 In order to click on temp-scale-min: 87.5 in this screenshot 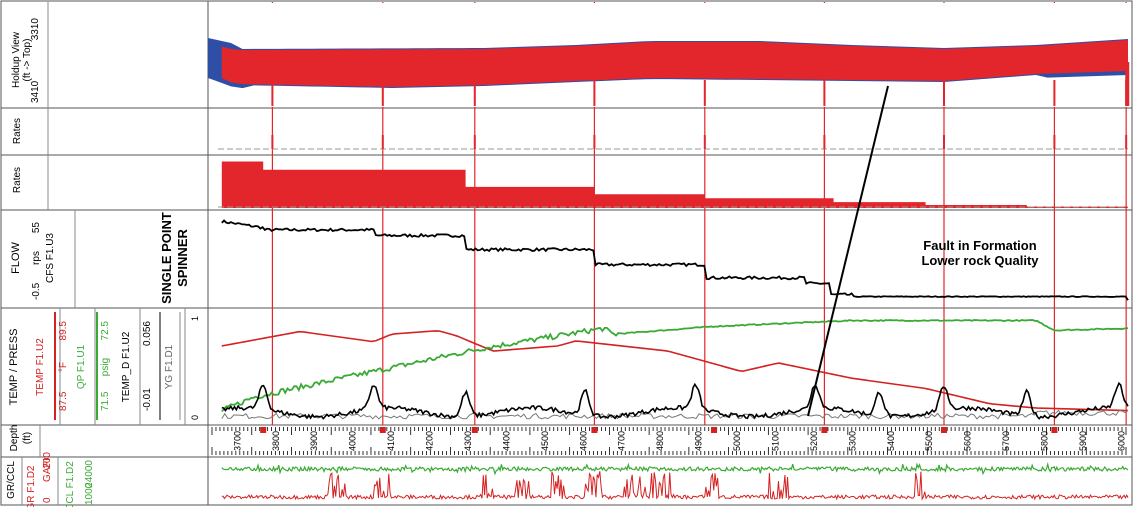, I will do `click(63, 401)`.